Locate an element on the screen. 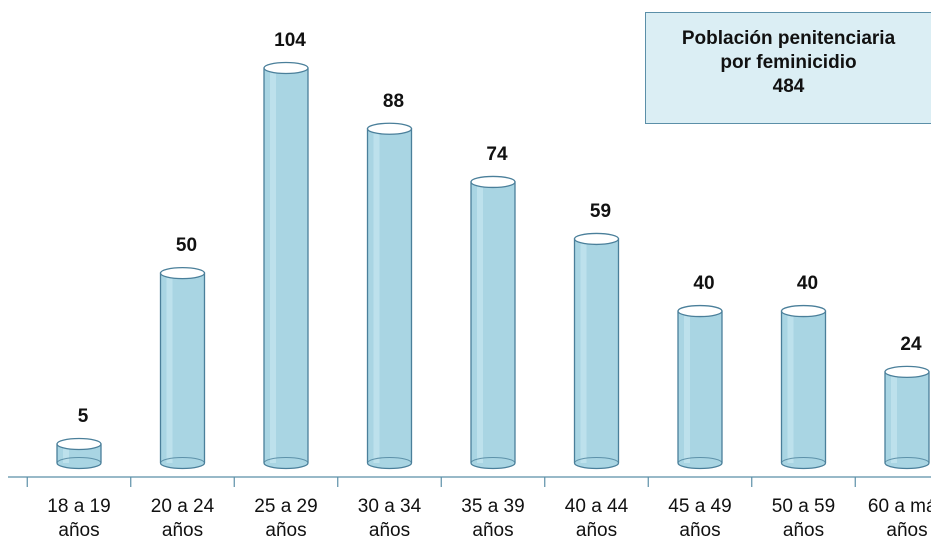 The width and height of the screenshot is (931, 547). bar-value-label: 50 is located at coordinates (186, 245).